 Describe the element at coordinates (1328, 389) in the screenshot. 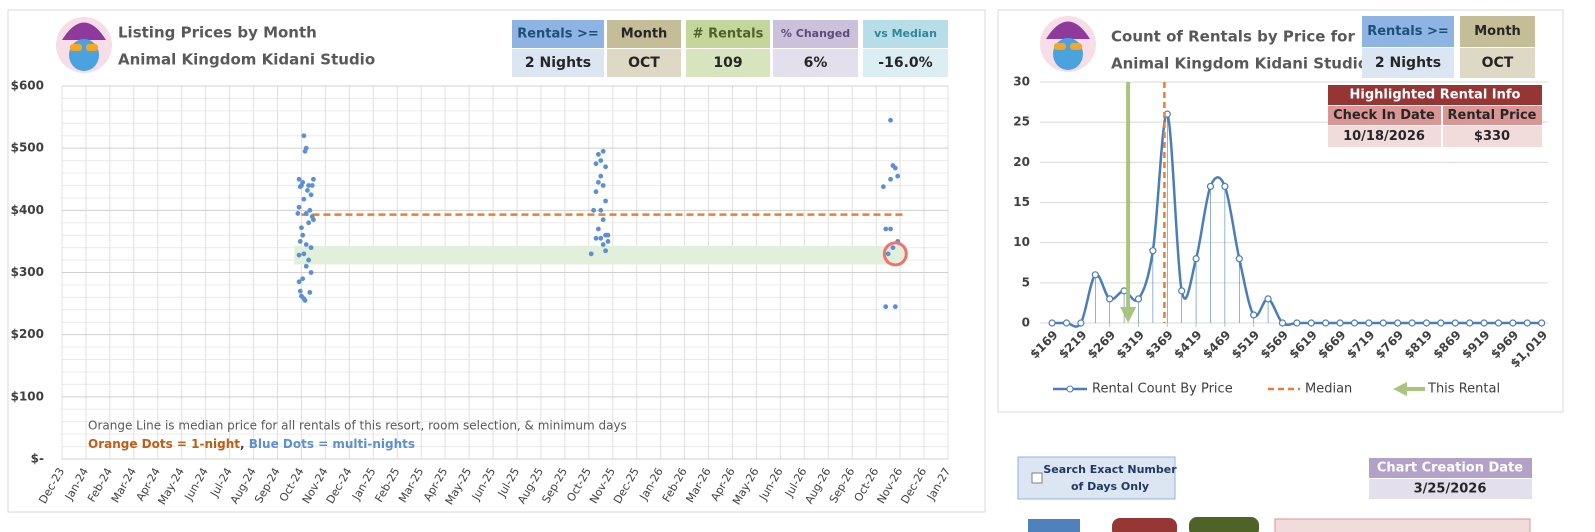

I see `legend-label: Median` at that location.